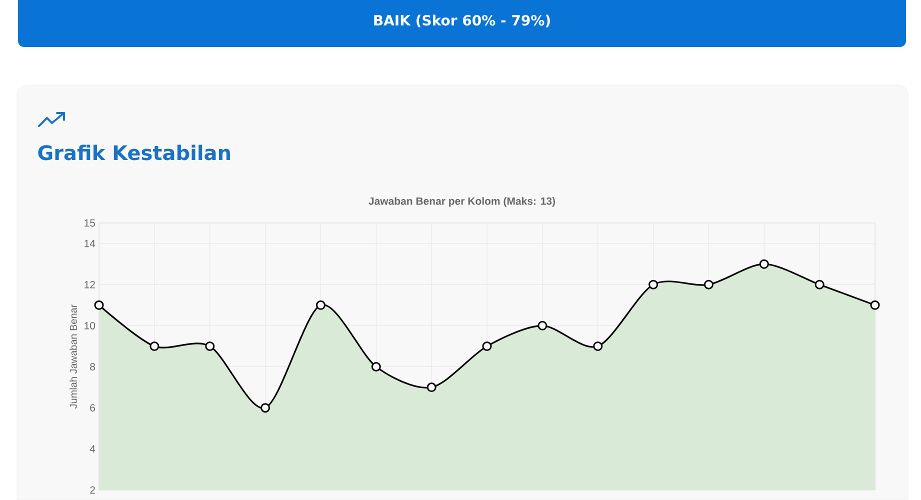  What do you see at coordinates (90, 223) in the screenshot?
I see `y-tick-label: 15` at bounding box center [90, 223].